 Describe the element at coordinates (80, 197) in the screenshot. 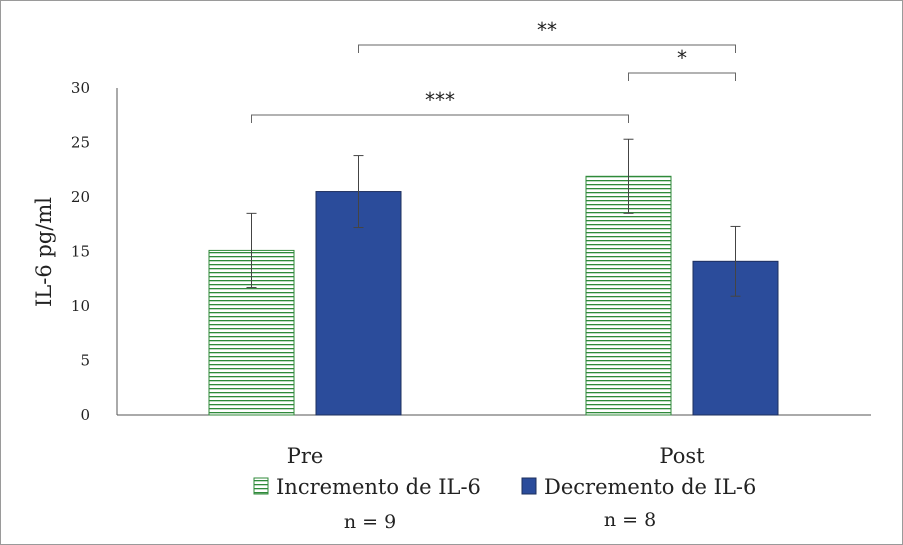

I see `y-tick-label: 20` at that location.